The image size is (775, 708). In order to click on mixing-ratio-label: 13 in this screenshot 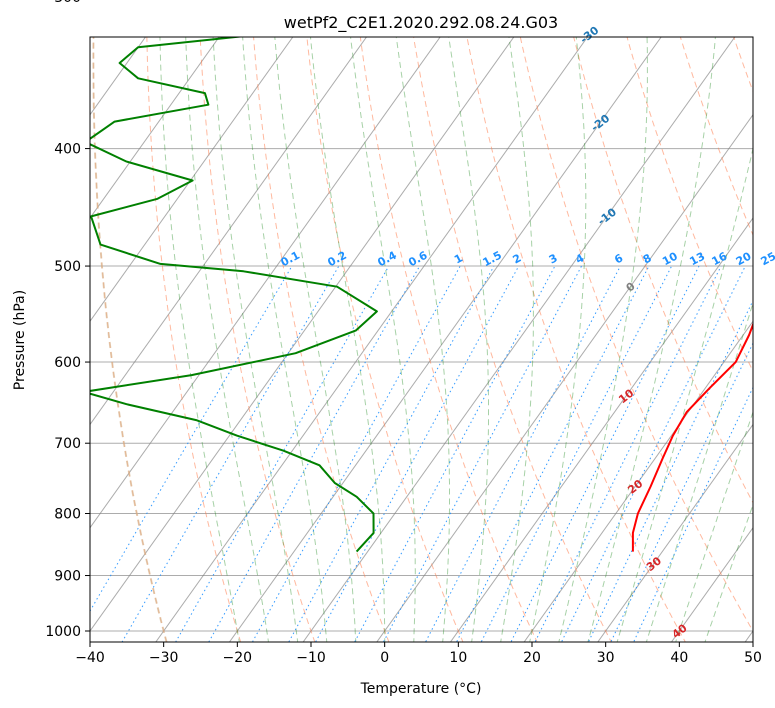, I will do `click(698, 259)`.